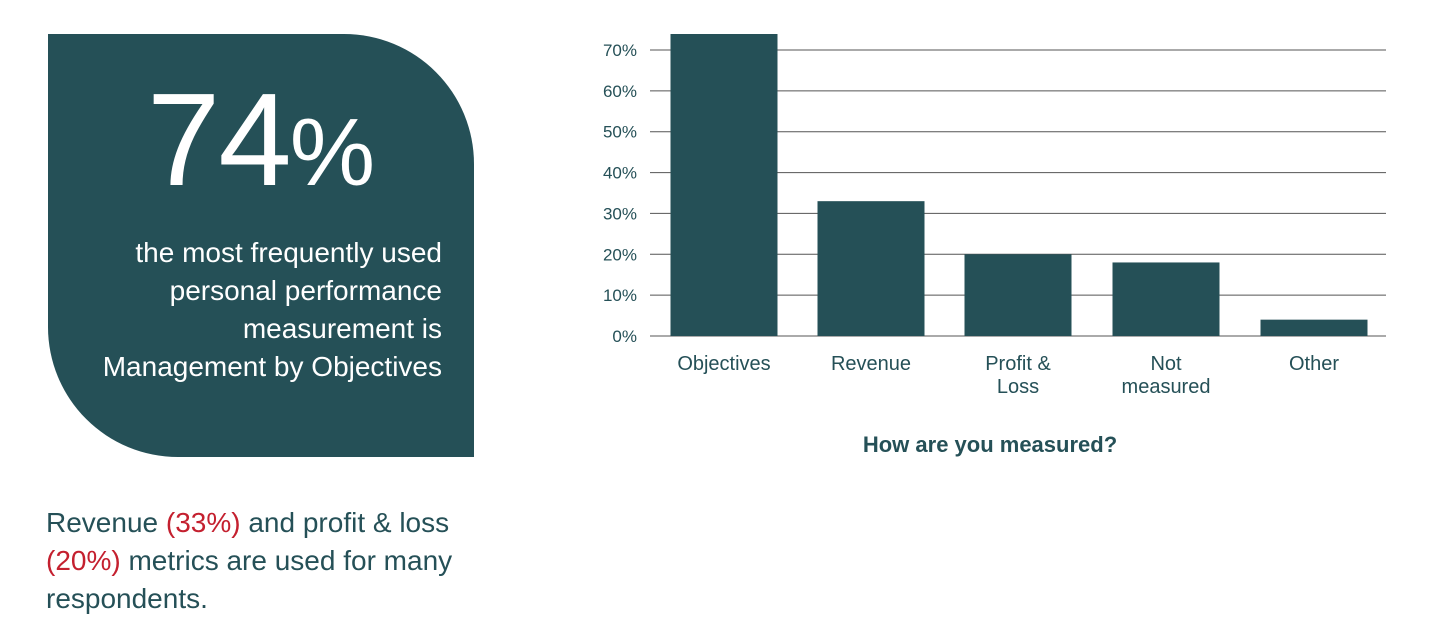 Image resolution: width=1456 pixels, height=628 pixels. I want to click on stat-caption-line: personal performance, so click(305, 290).